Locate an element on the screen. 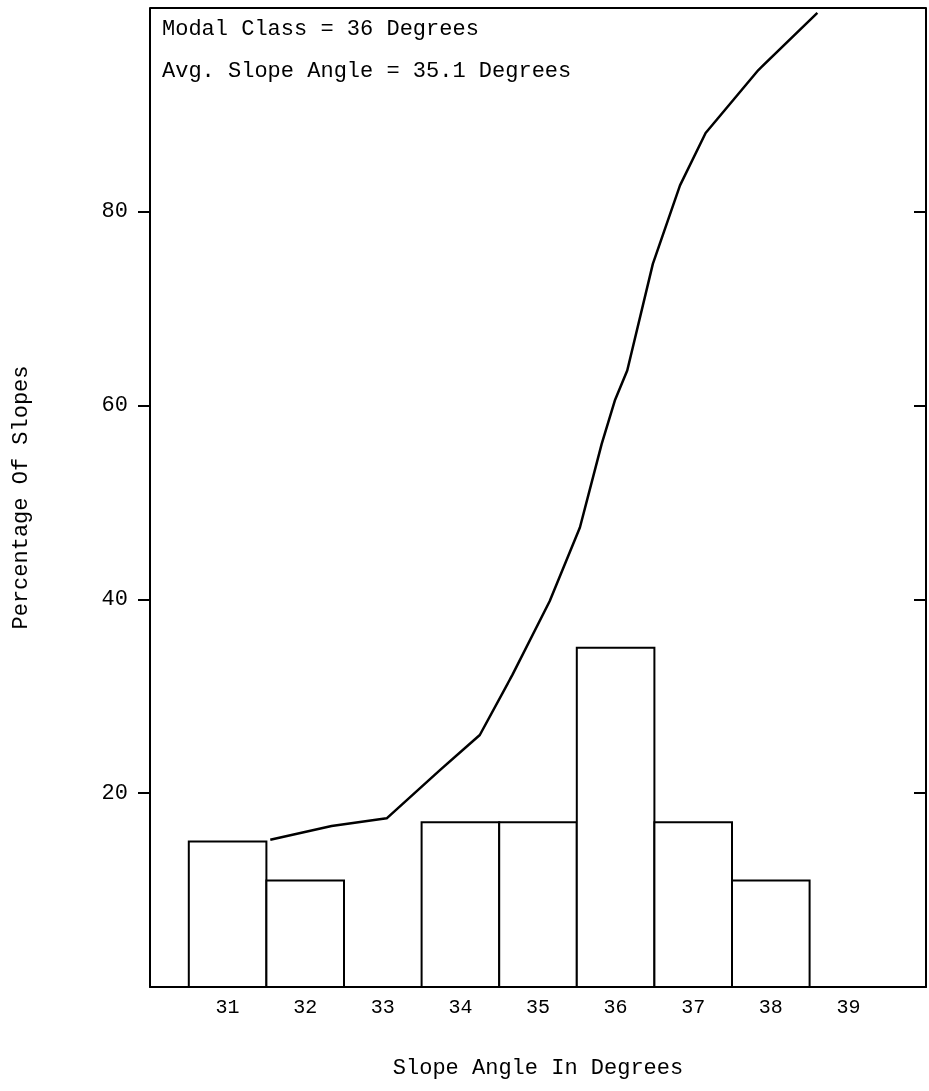 The image size is (929, 1091). x-tick-label: 36 is located at coordinates (615, 1007).